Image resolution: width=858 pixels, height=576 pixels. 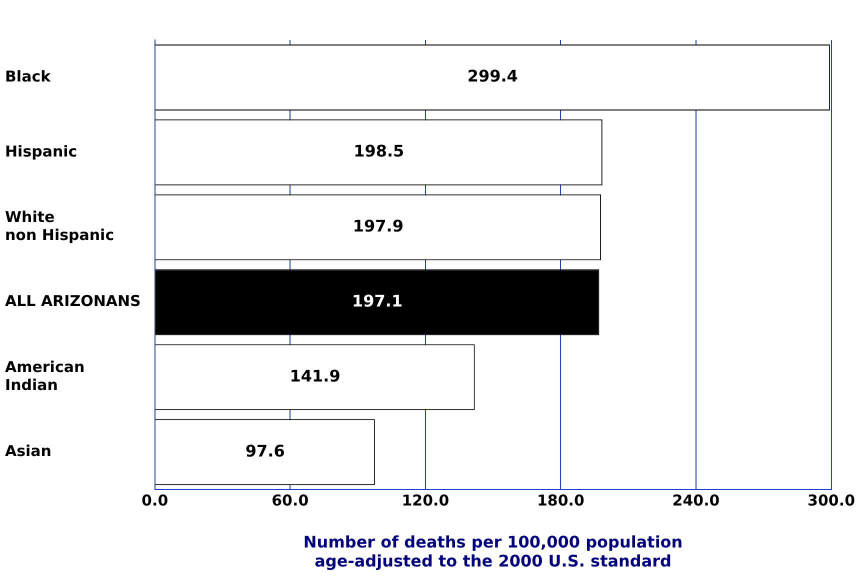 I want to click on y-tick-label: Hispanic, so click(x=41, y=151).